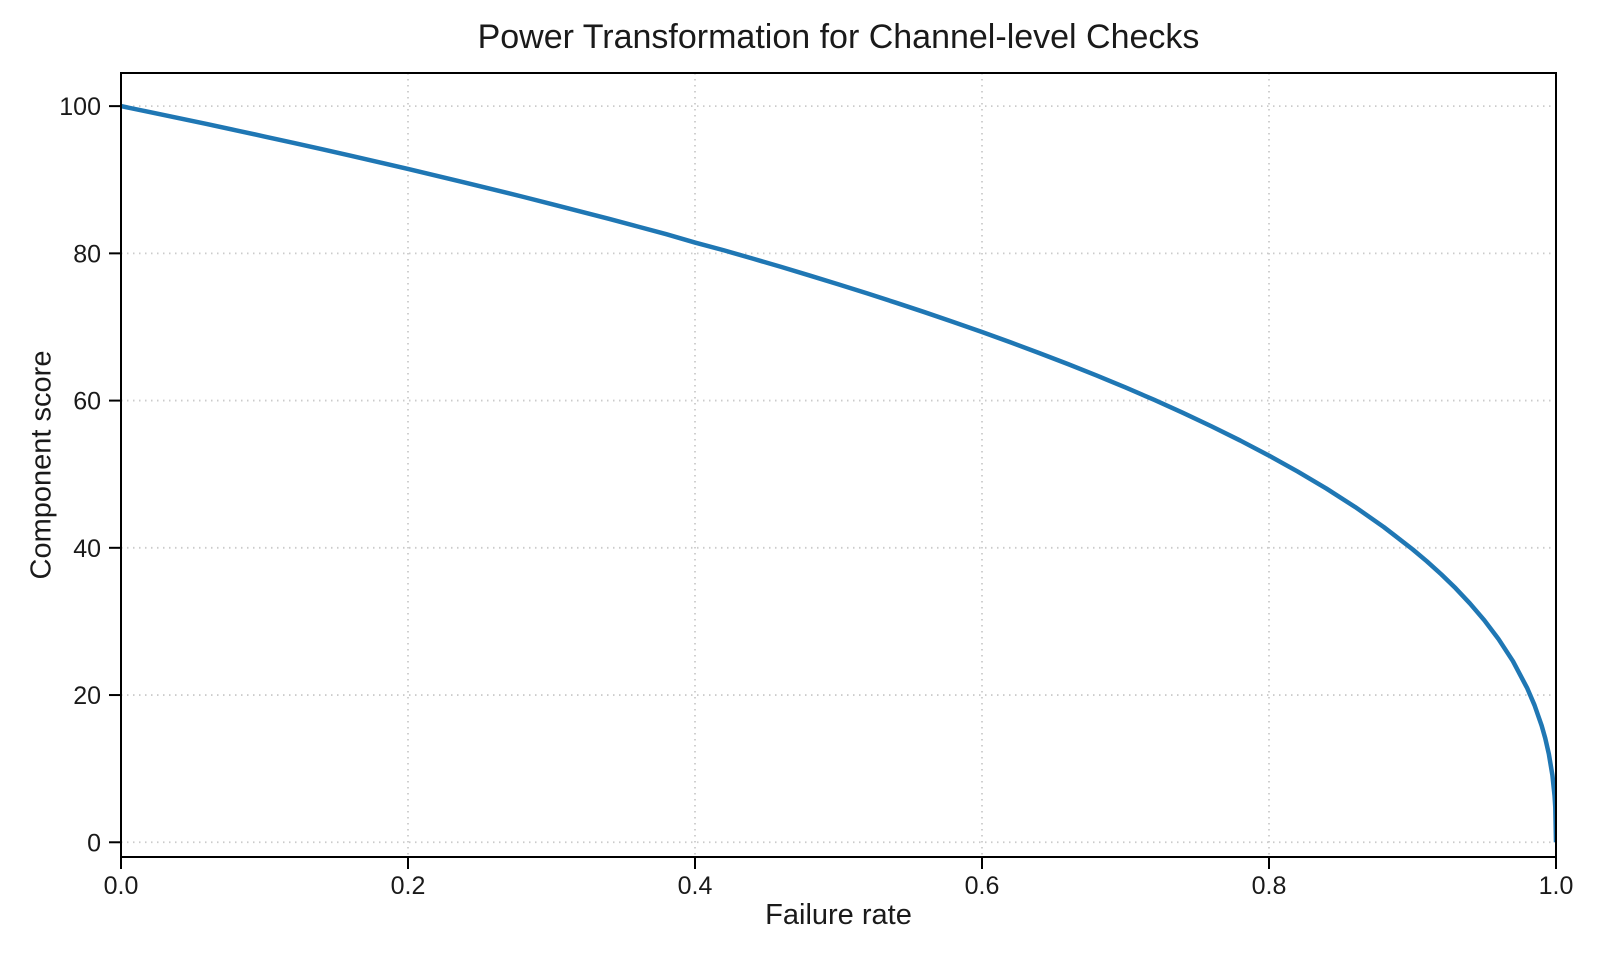  What do you see at coordinates (87, 696) in the screenshot?
I see `y-tick-label: 20` at bounding box center [87, 696].